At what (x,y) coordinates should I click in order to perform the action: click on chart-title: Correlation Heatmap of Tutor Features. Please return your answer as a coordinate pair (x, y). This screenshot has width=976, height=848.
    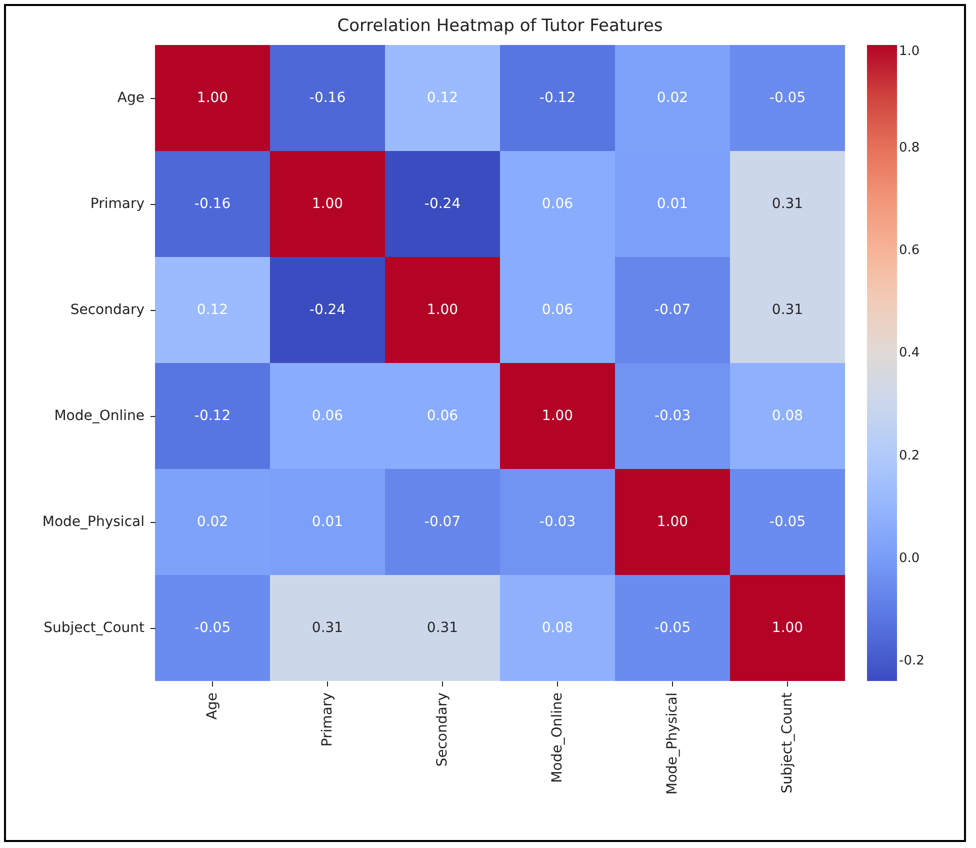
    Looking at the image, I should click on (500, 26).